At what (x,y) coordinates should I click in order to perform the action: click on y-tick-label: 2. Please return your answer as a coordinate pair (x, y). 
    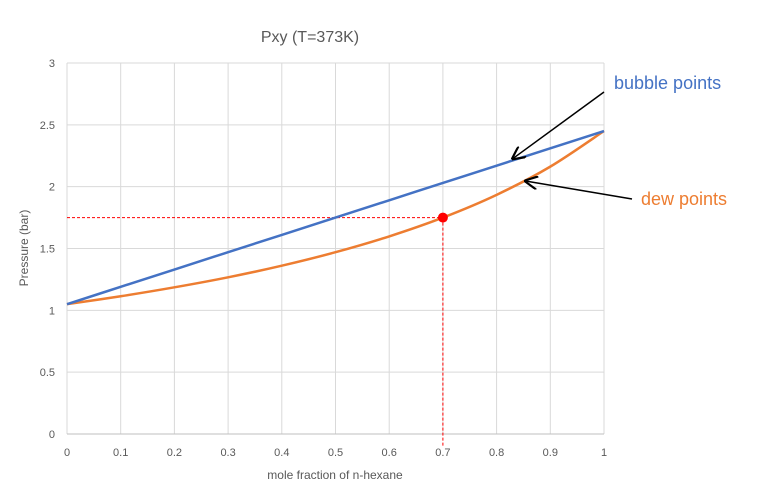
    Looking at the image, I should click on (52, 188).